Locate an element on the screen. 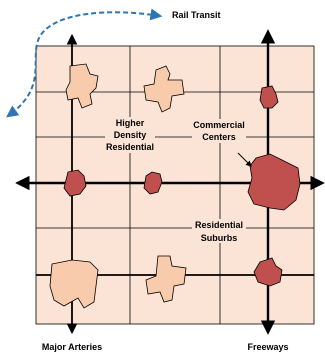 This screenshot has width=325, height=354. higher-density-label-bg is located at coordinates (130, 135).